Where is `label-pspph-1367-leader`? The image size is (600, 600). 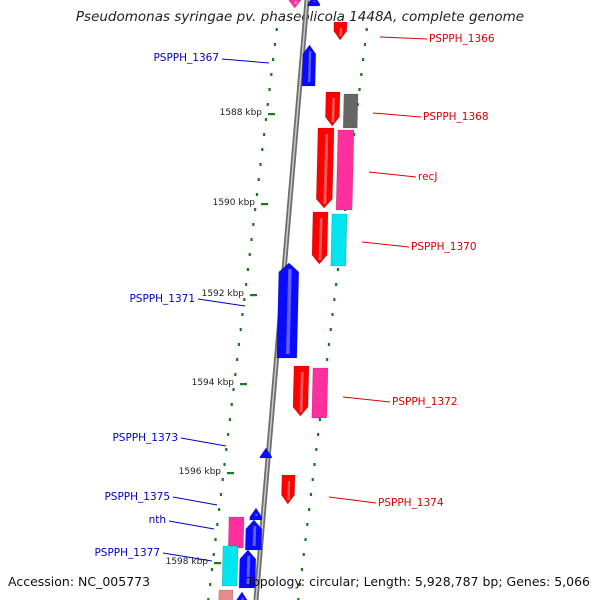 label-pspph-1367-leader is located at coordinates (245, 61).